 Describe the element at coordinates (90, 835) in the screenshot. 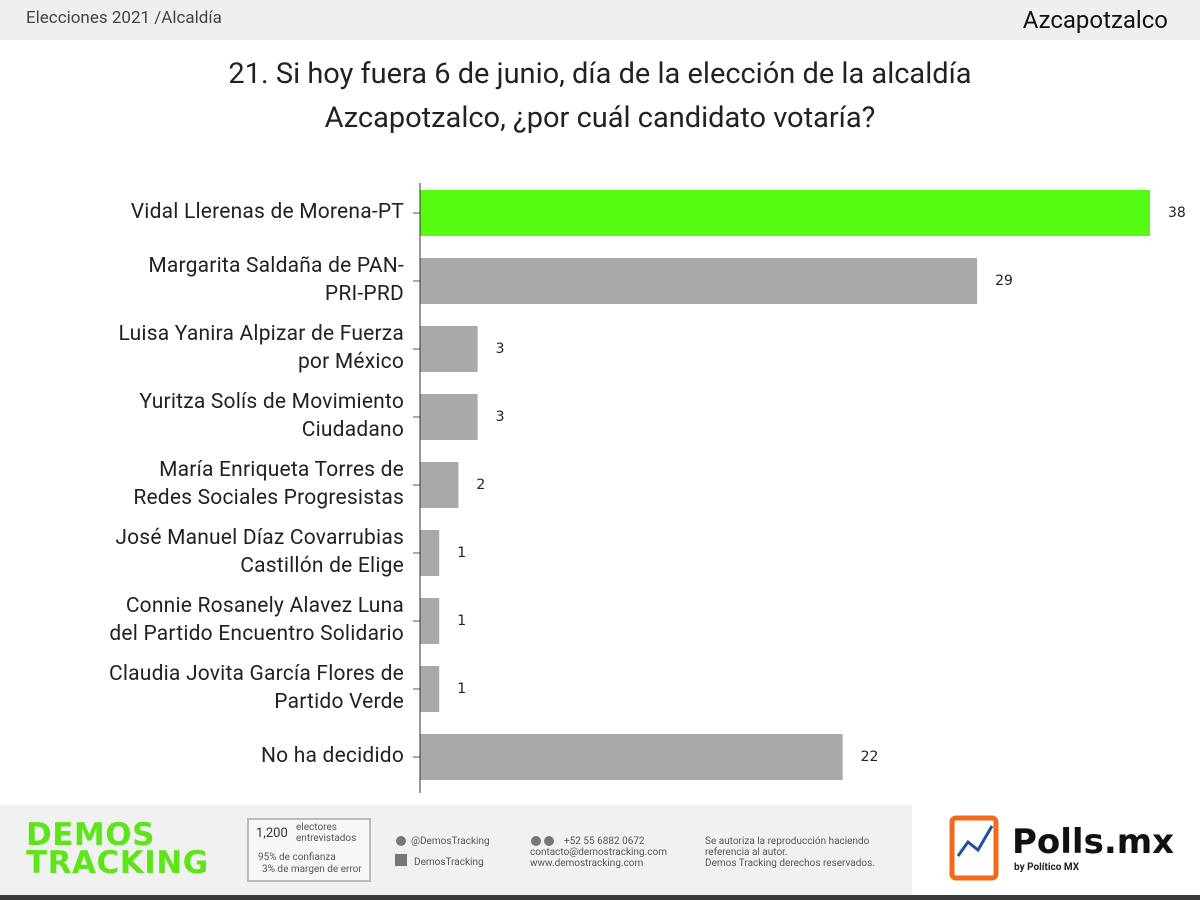

I see `logo-top: DEMOS` at that location.